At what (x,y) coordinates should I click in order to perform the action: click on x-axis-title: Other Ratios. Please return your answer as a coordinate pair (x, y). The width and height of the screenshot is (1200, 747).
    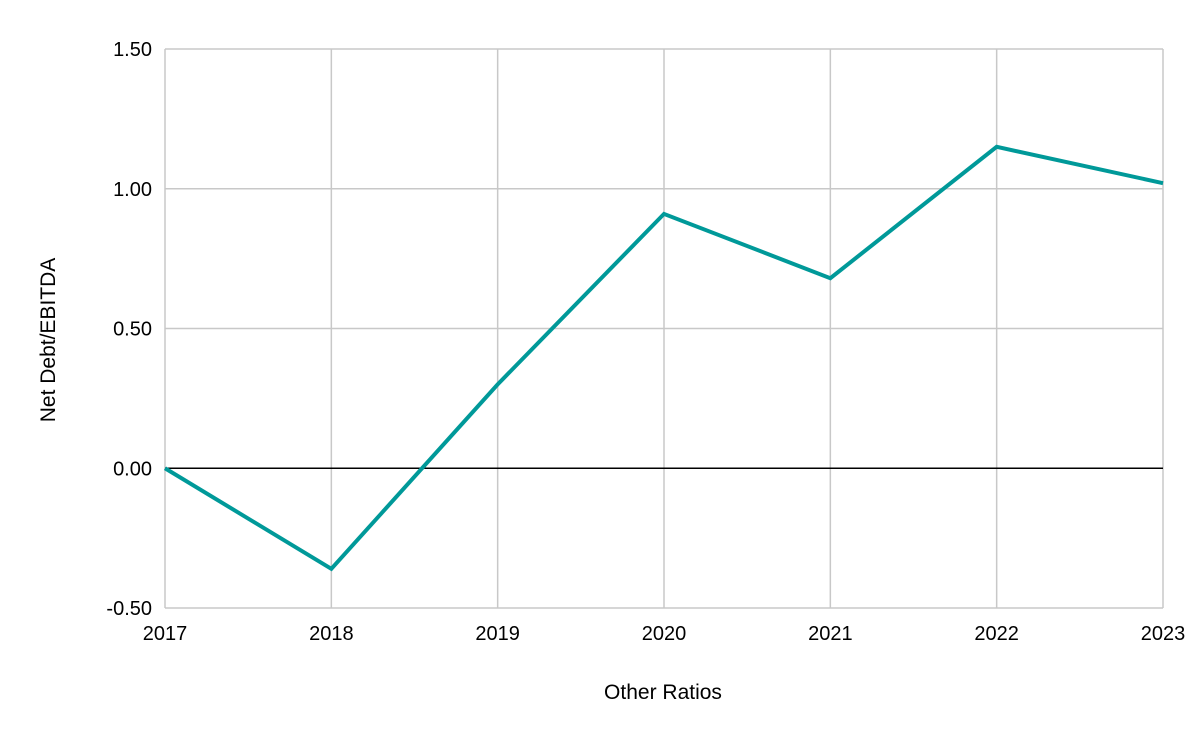
    Looking at the image, I should click on (663, 692).